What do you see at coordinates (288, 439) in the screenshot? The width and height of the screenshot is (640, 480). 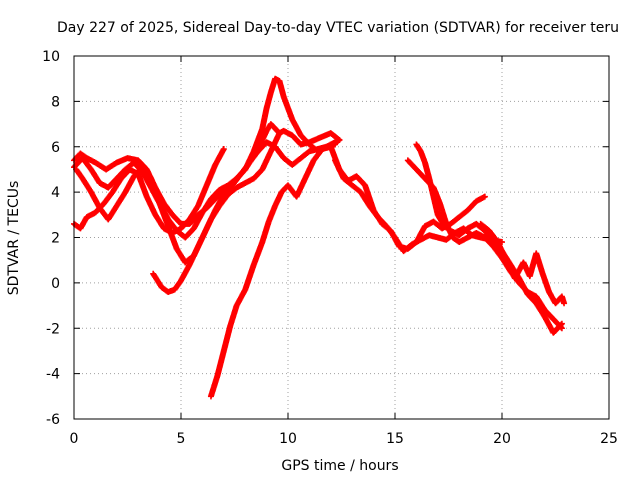 I see `x-tick-label: 10` at bounding box center [288, 439].